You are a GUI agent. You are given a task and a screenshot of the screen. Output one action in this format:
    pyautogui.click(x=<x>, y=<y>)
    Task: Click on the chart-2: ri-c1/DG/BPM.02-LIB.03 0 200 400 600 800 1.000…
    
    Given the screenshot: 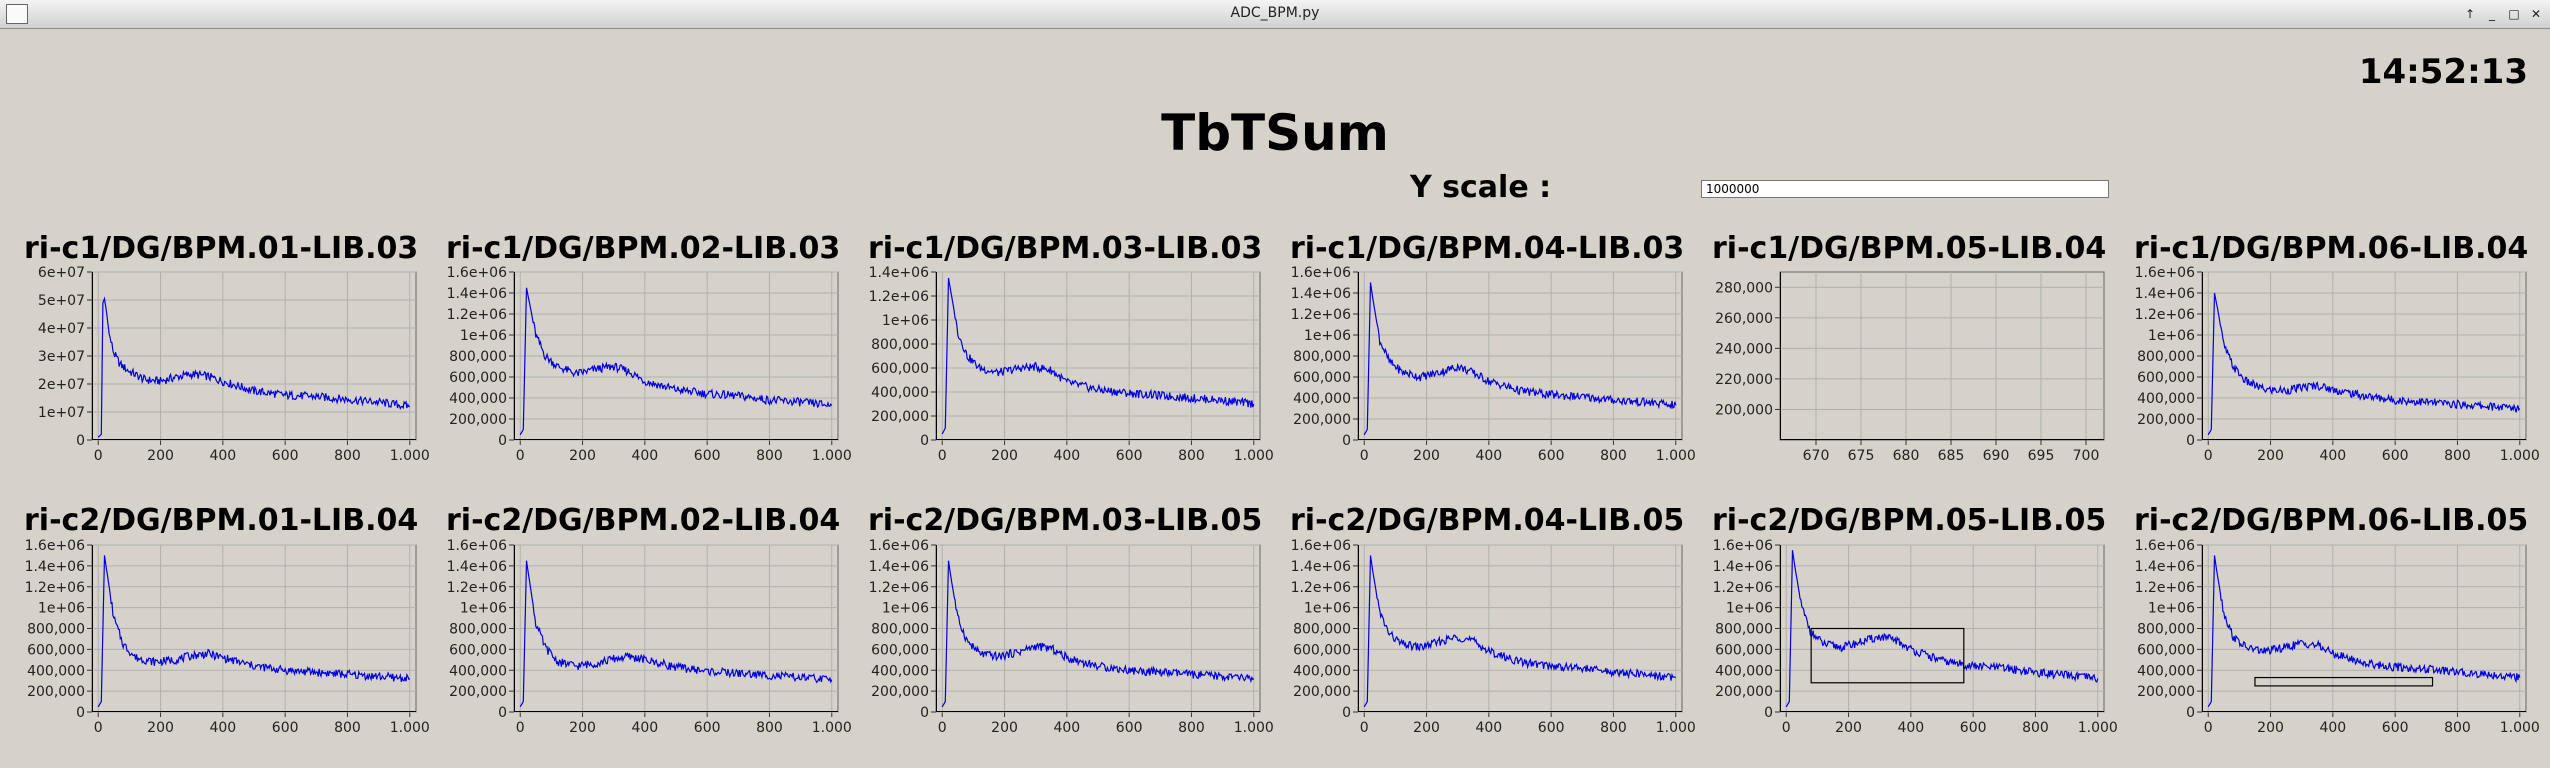 What is the action you would take?
    pyautogui.click(x=649, y=347)
    